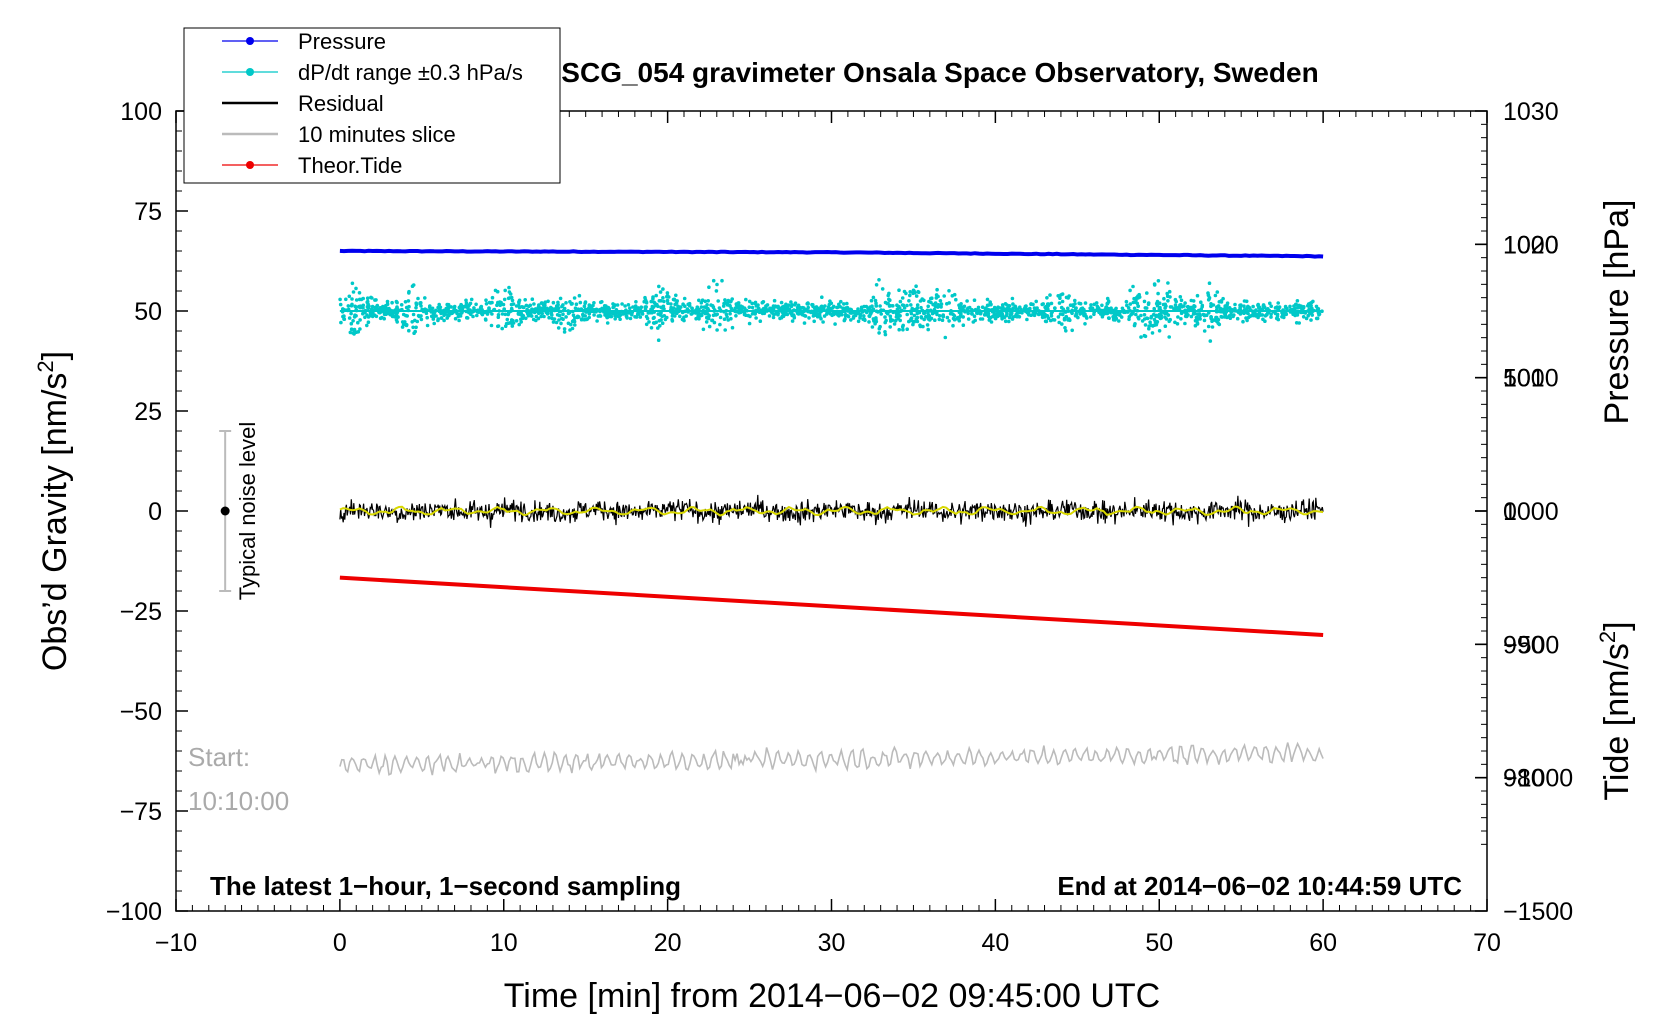 The height and width of the screenshot is (1020, 1676). What do you see at coordinates (239, 511) in the screenshot?
I see `noise-level-bar: Typical noise level` at bounding box center [239, 511].